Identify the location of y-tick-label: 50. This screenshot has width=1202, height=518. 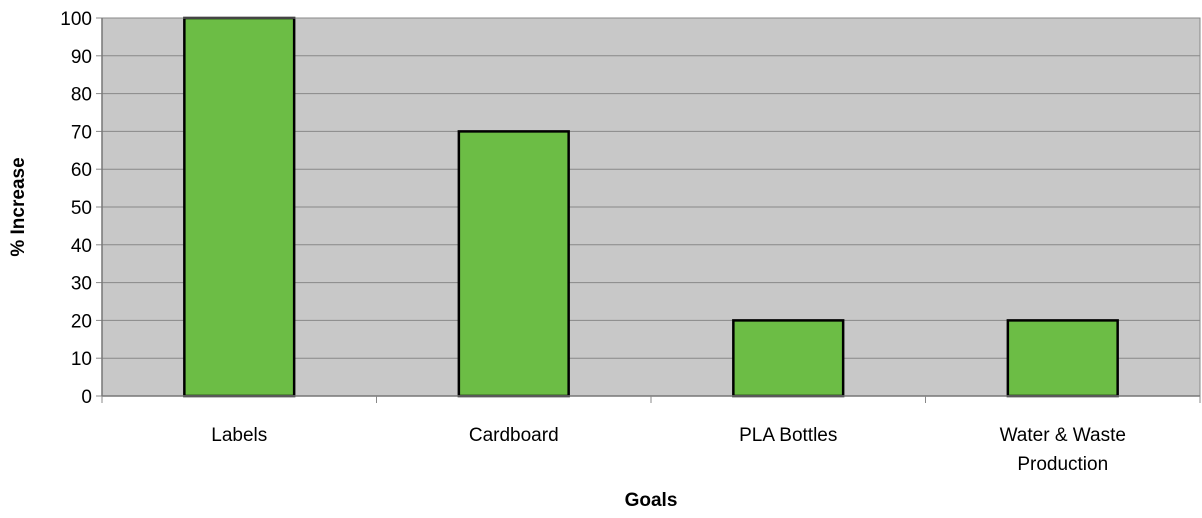
(81, 208).